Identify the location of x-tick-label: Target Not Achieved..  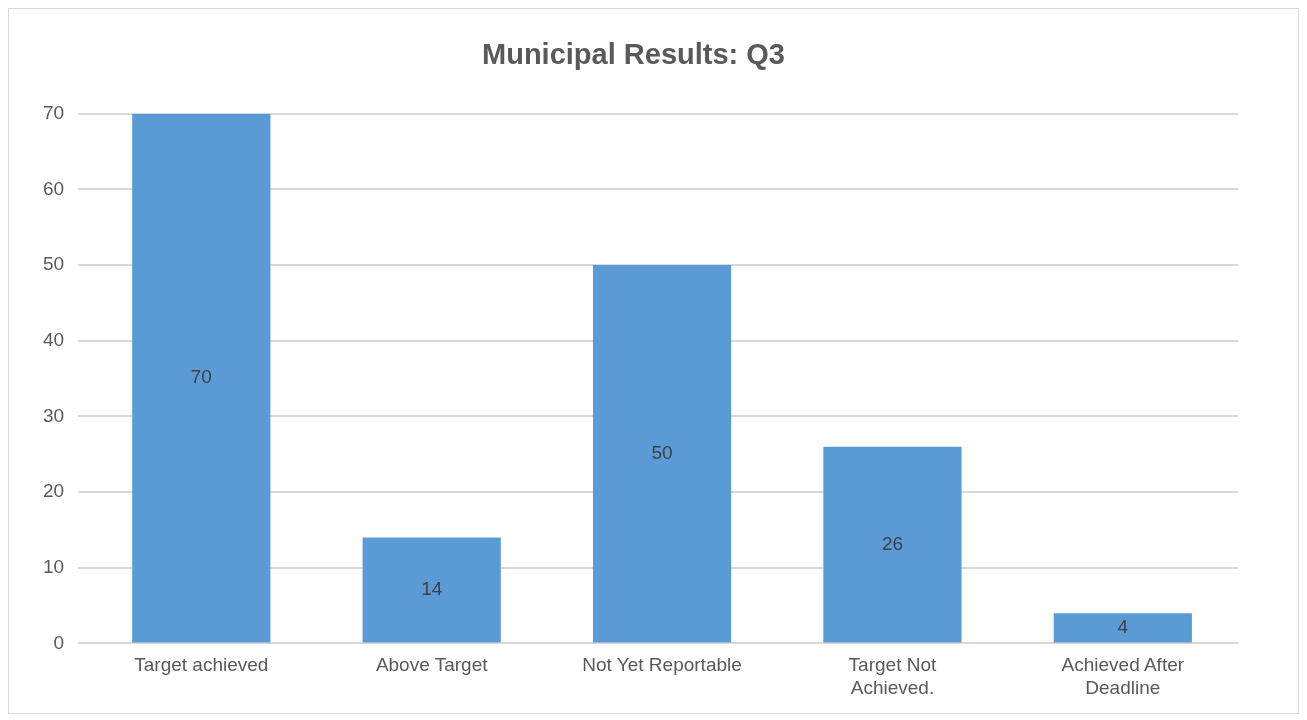
(892, 676).